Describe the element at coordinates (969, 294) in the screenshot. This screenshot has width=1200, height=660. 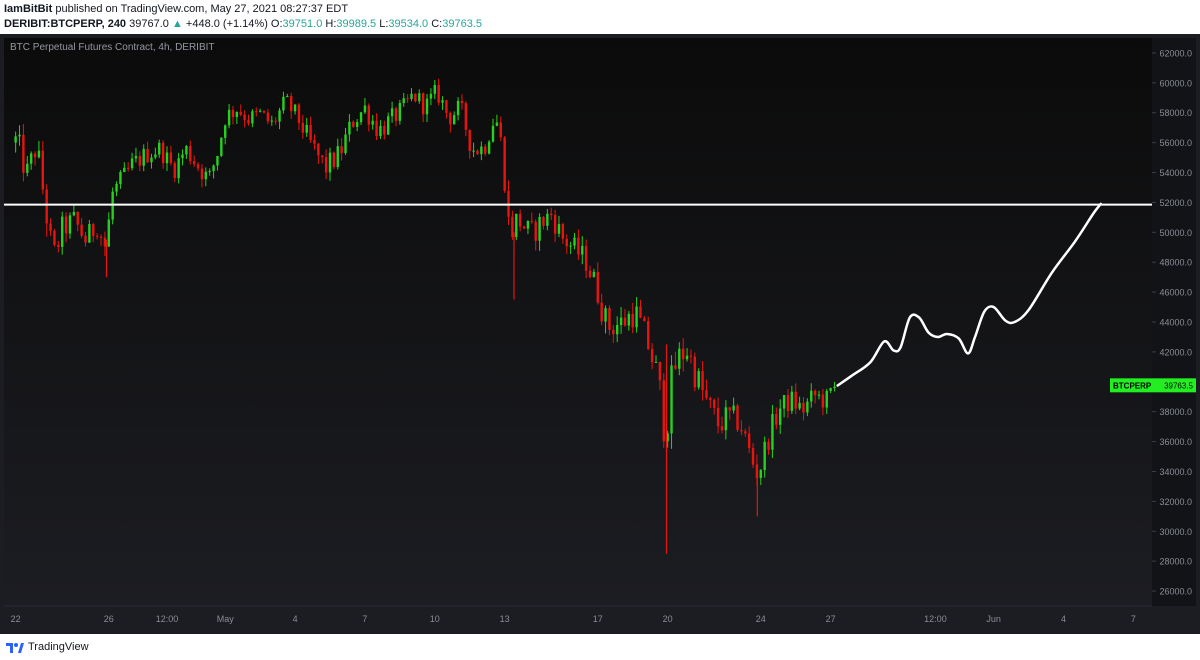
I see `projection-drawing` at that location.